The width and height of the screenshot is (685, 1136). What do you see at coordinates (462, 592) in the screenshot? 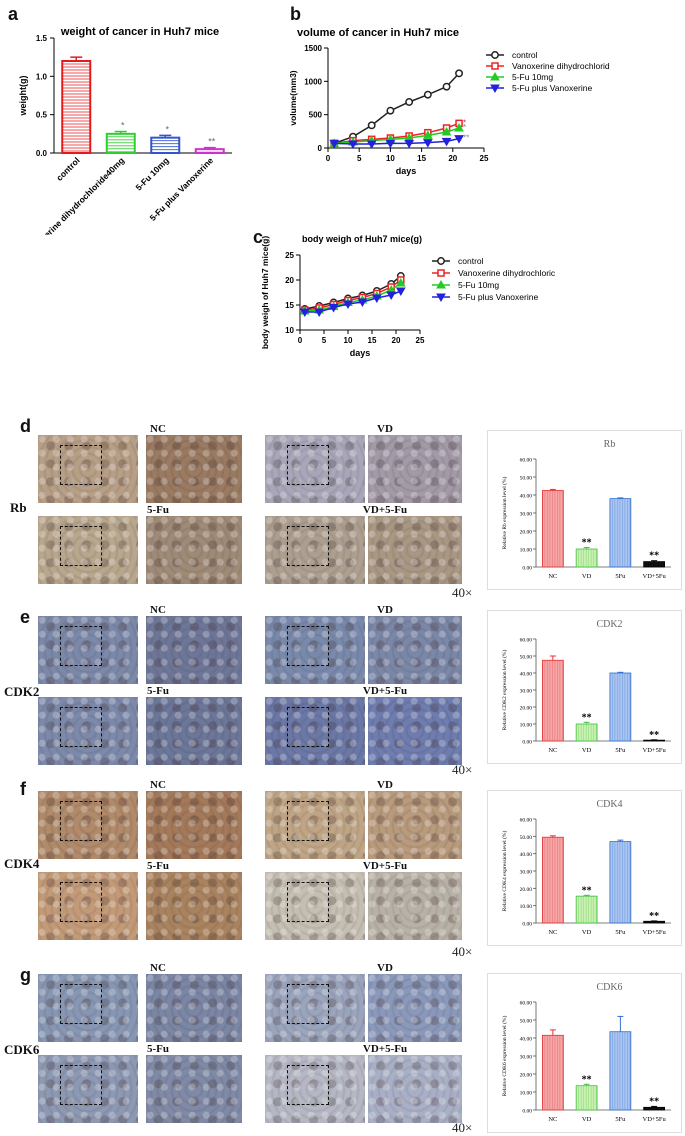
I see `magnification-d: 40×` at bounding box center [462, 592].